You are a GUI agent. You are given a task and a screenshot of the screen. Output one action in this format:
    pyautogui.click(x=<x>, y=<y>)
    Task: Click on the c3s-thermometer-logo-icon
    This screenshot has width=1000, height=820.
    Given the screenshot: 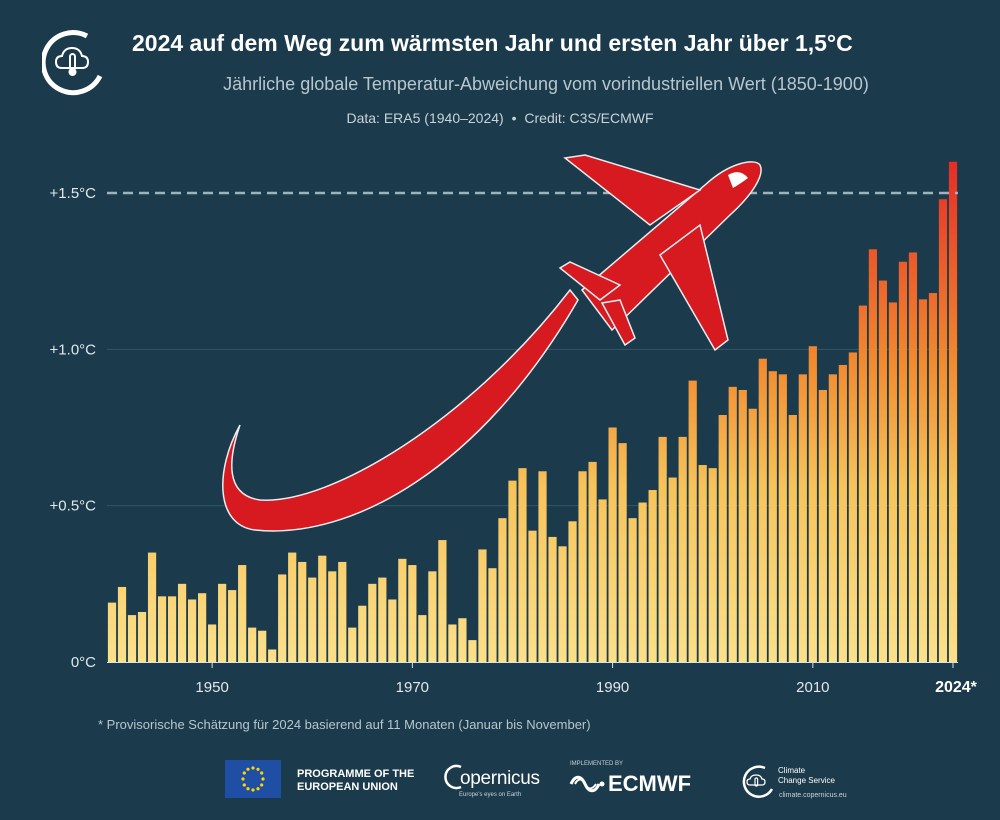 What is the action you would take?
    pyautogui.click(x=72, y=63)
    